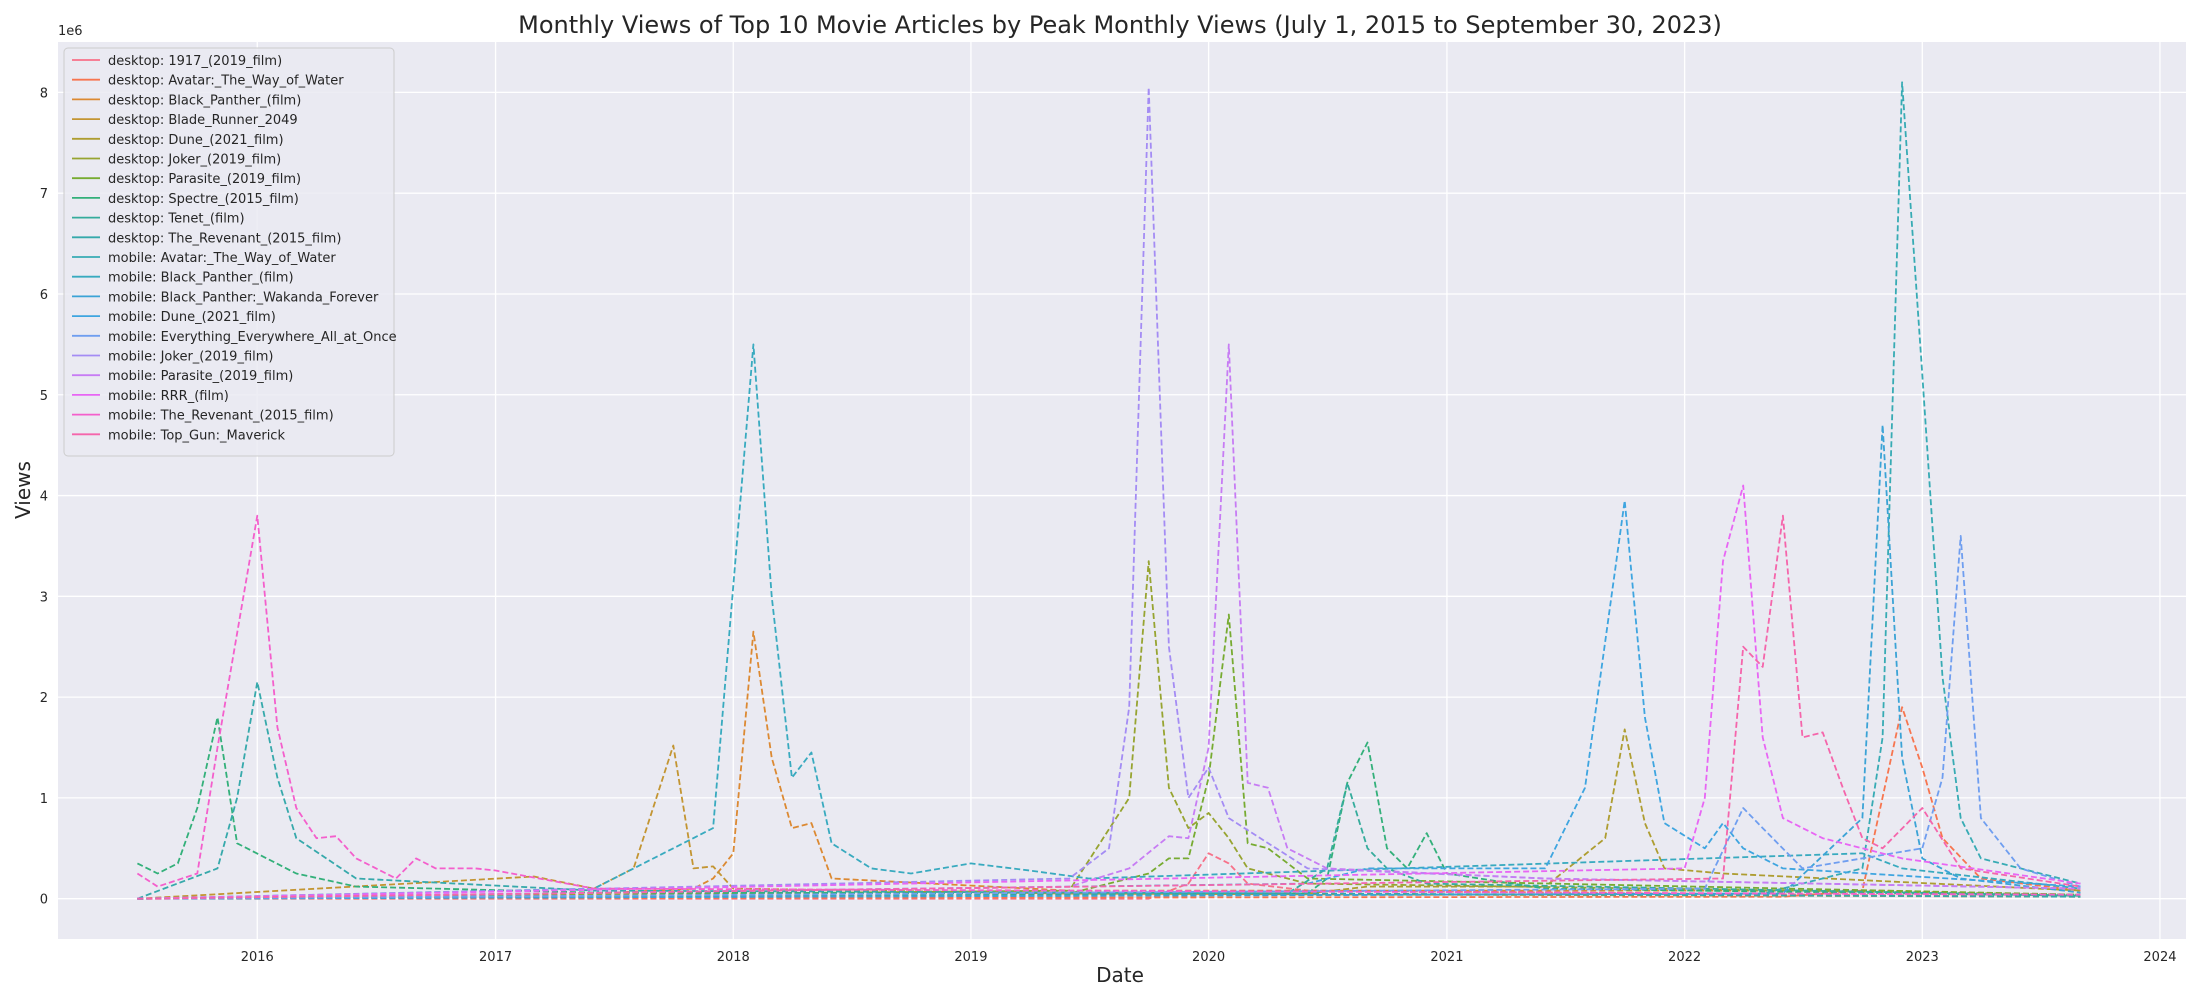 This screenshot has width=2200, height=1000. What do you see at coordinates (44, 396) in the screenshot?
I see `y-tick-label: 5` at bounding box center [44, 396].